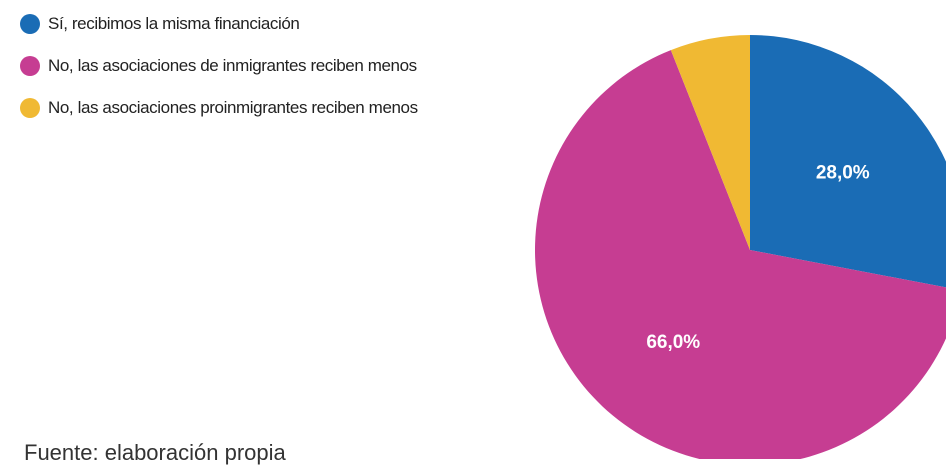 Image resolution: width=946 pixels, height=466 pixels. Describe the element at coordinates (155, 452) in the screenshot. I see `source: Fuente: elaboración propia` at that location.